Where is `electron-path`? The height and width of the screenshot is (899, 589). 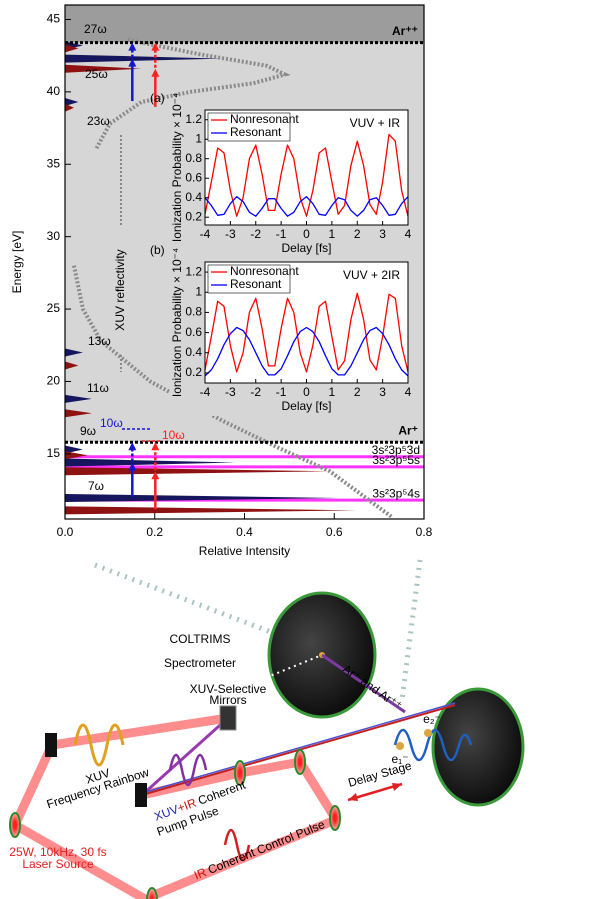 electron-path is located at coordinates (433, 745).